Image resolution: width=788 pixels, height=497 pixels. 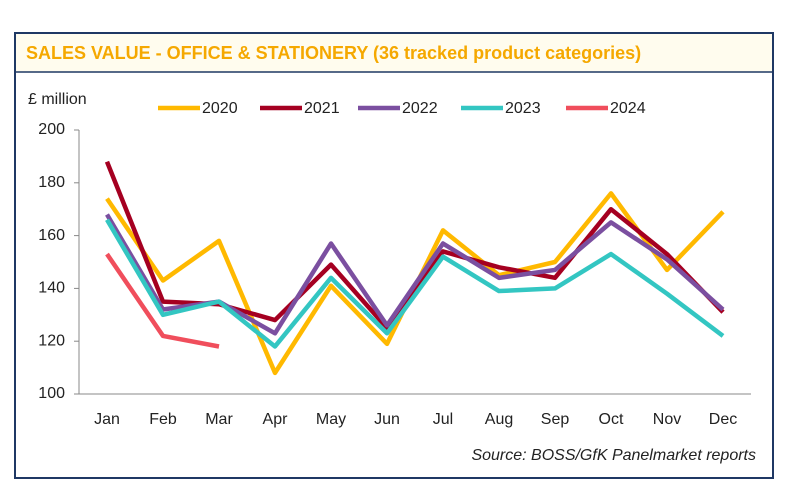 What do you see at coordinates (611, 419) in the screenshot?
I see `x-tick-label: Oct` at bounding box center [611, 419].